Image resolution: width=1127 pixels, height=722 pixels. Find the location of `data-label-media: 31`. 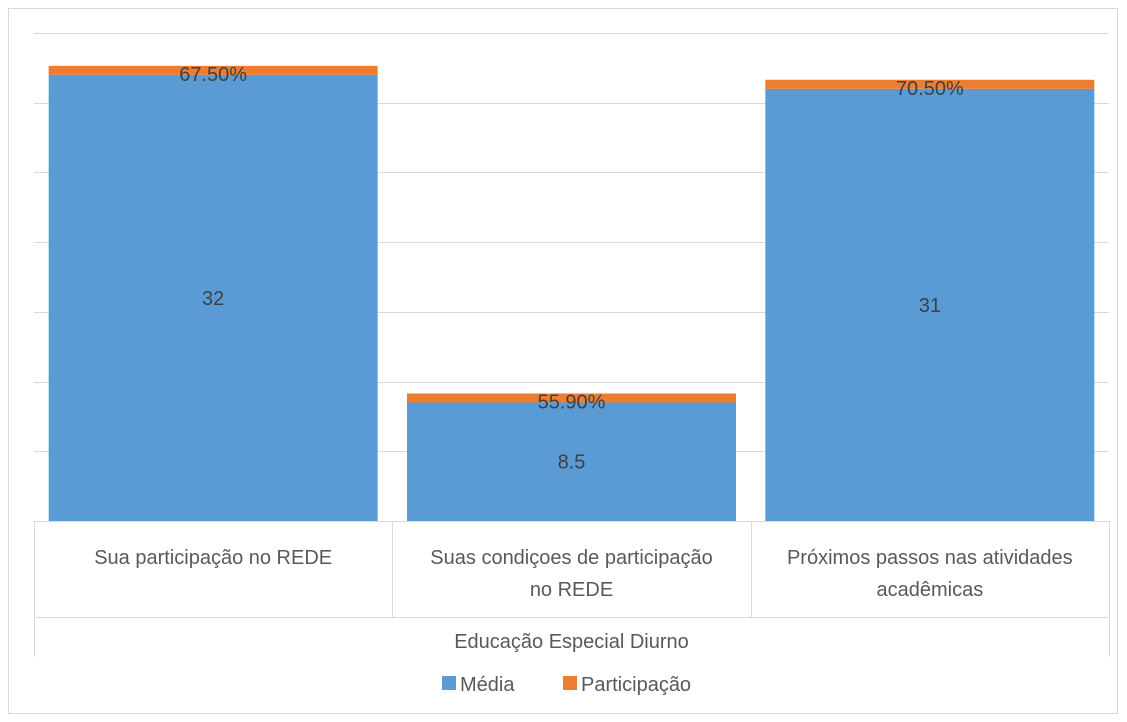

data-label-media: 31 is located at coordinates (930, 306).